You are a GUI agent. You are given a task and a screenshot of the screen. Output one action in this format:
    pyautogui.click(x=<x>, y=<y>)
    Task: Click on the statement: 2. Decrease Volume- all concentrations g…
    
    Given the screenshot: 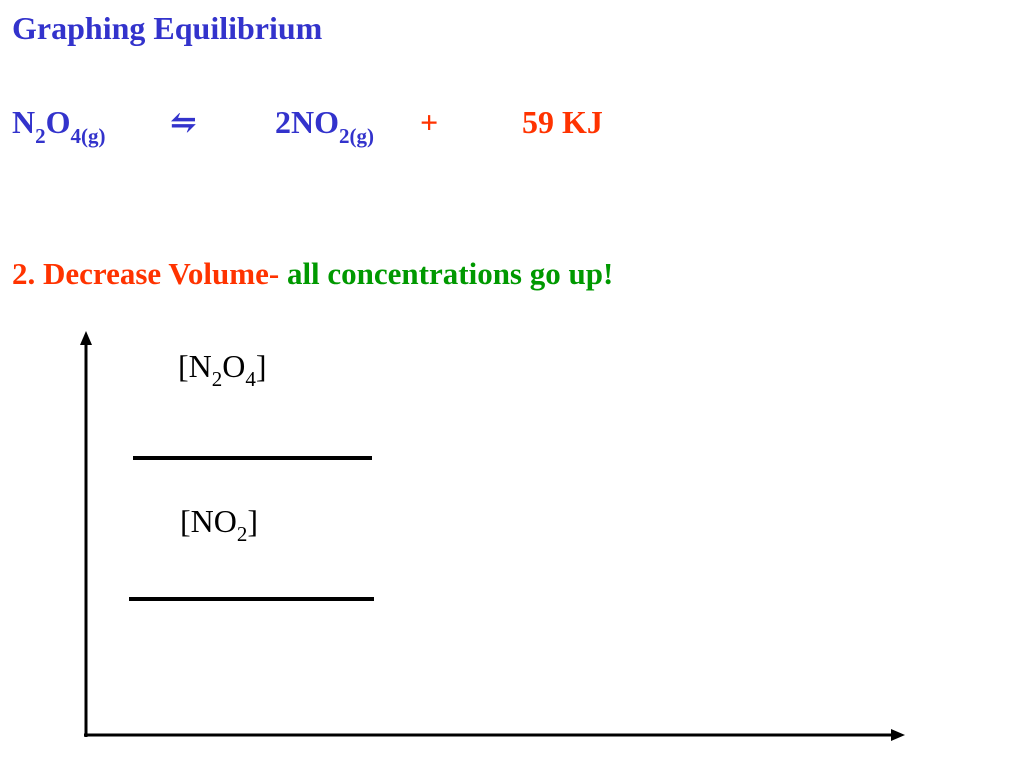 What is the action you would take?
    pyautogui.click(x=312, y=273)
    